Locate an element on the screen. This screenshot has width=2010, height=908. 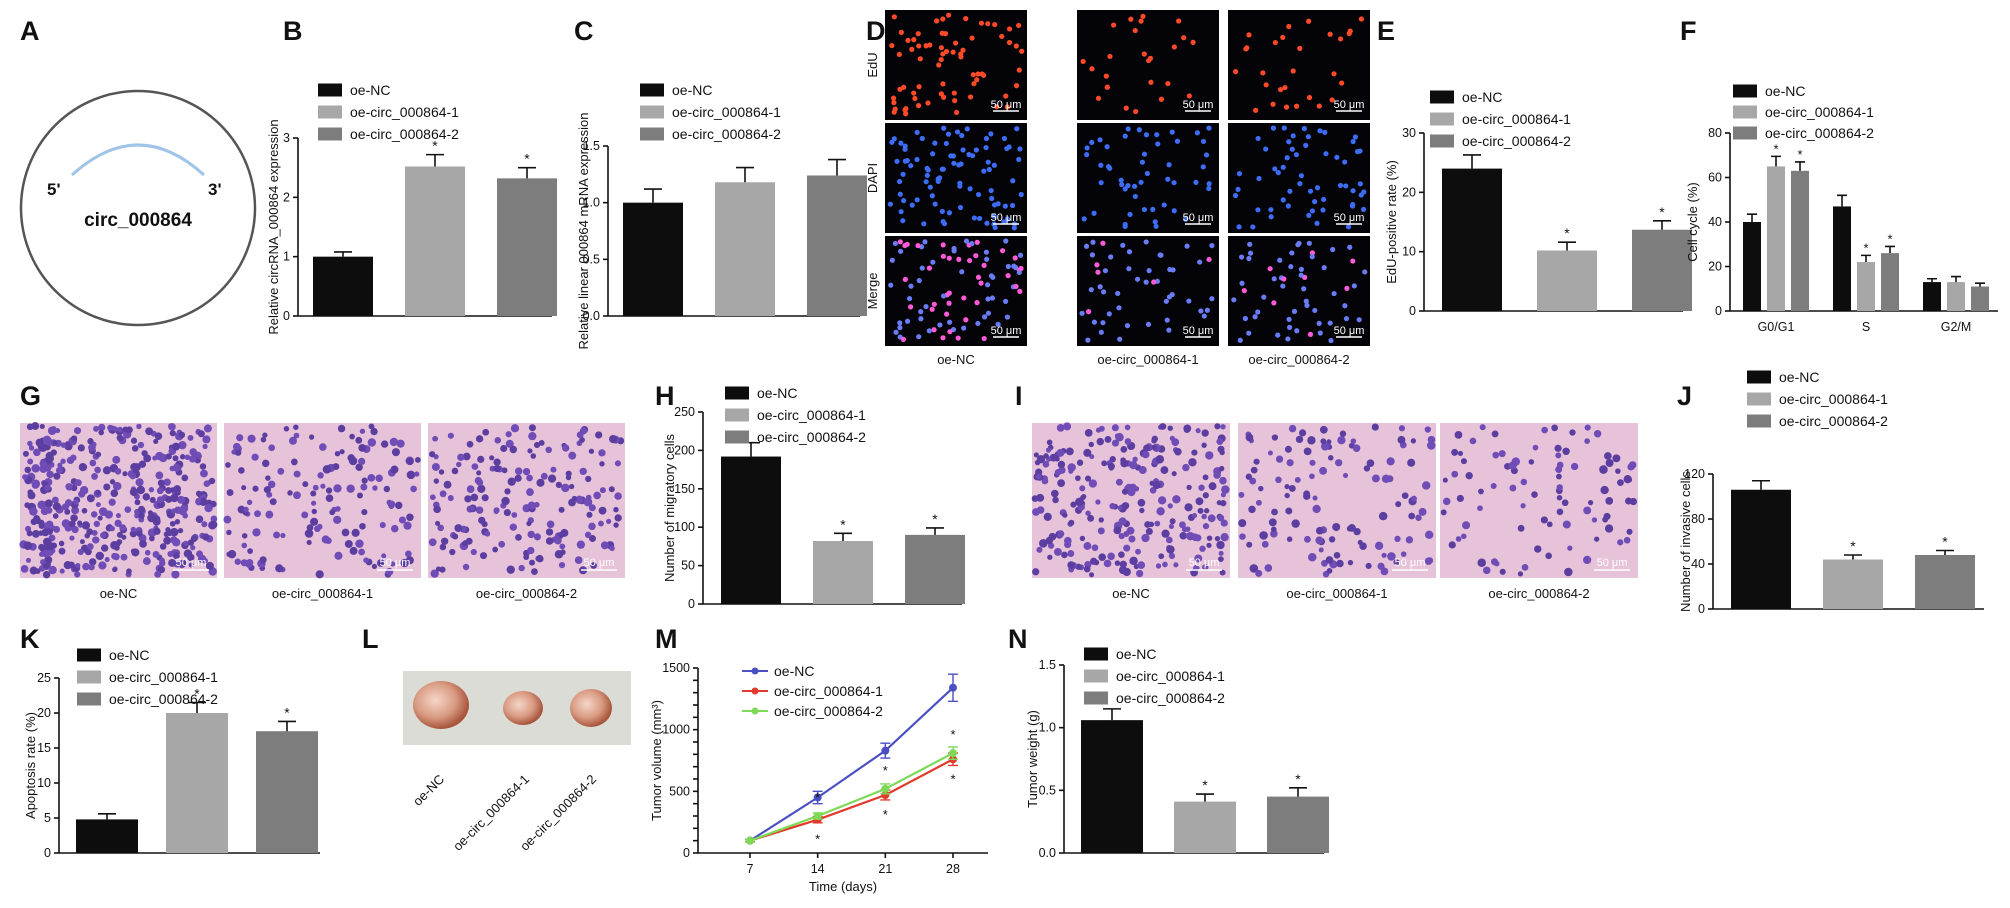
E-y-tick-label-1: 10 is located at coordinates (1409, 252).